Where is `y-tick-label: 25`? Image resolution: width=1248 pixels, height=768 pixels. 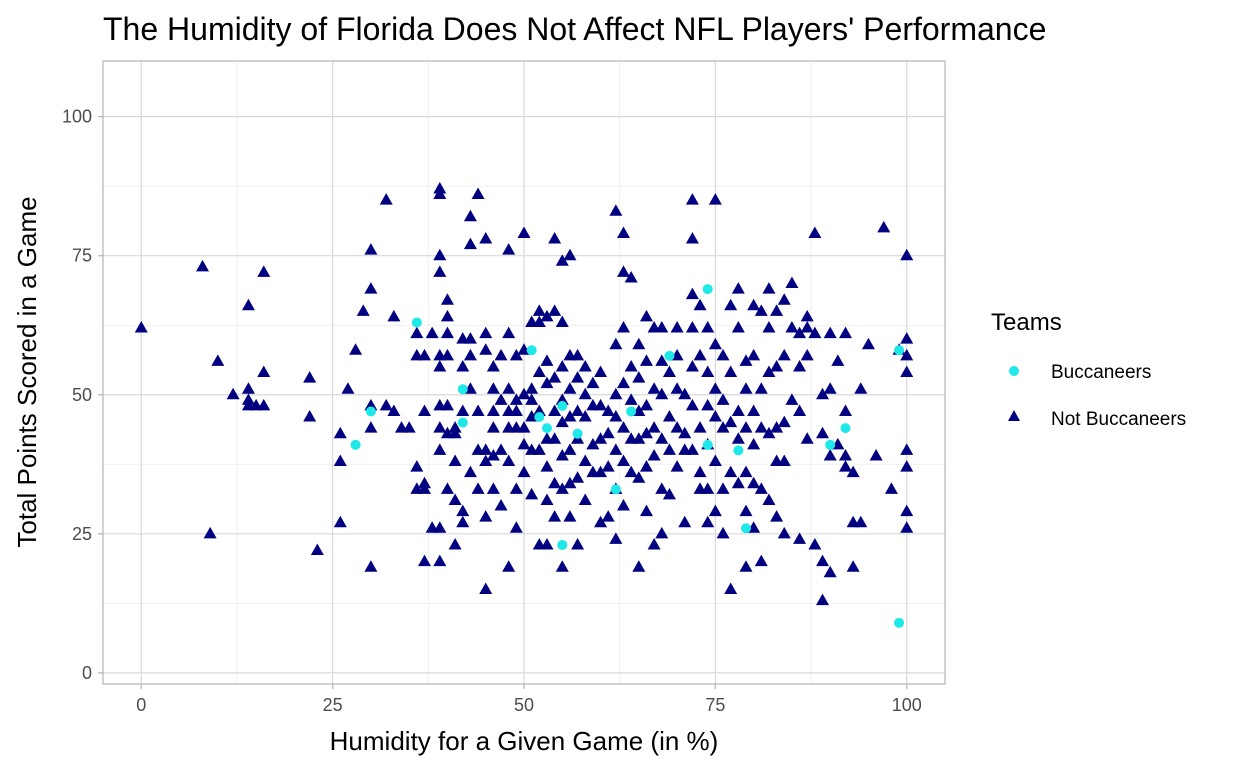 y-tick-label: 25 is located at coordinates (82, 534).